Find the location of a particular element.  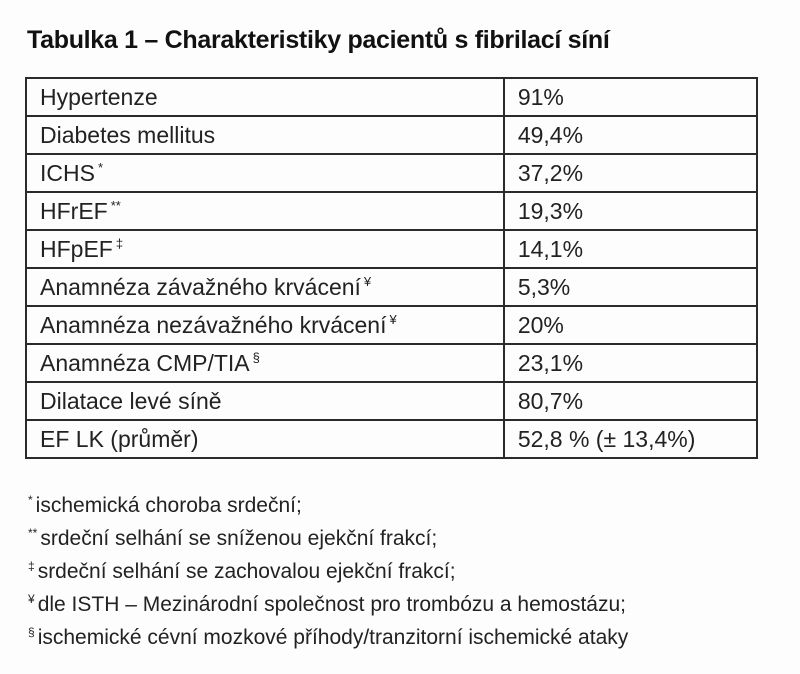

table-row: ICHS * 37,2% is located at coordinates (392, 173).